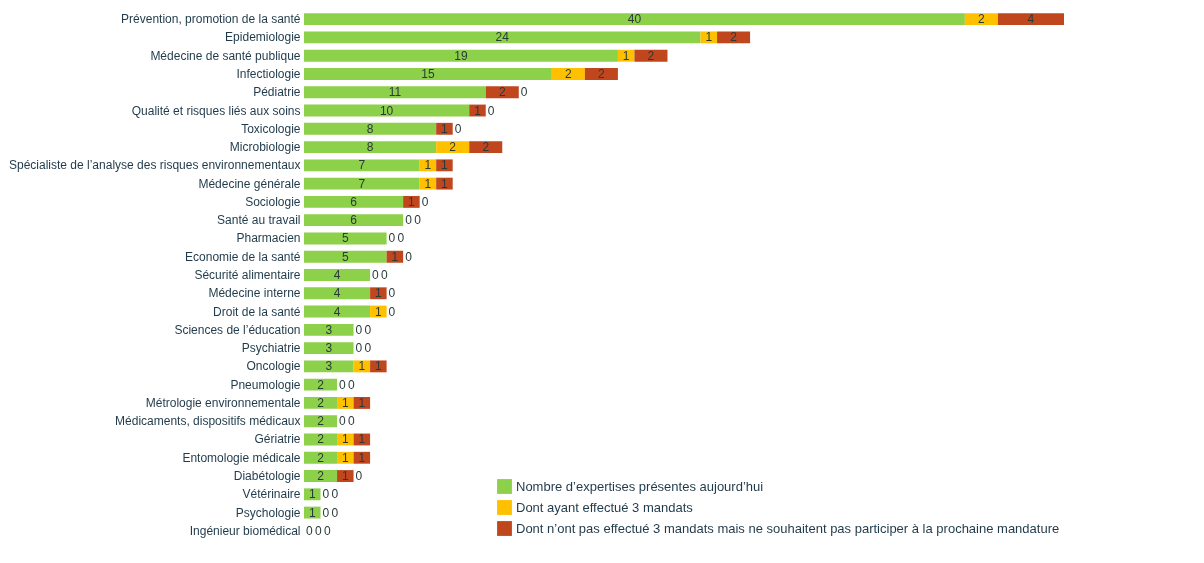  I want to click on y-tick-label: Qualité et risques liés aux soins, so click(216, 110).